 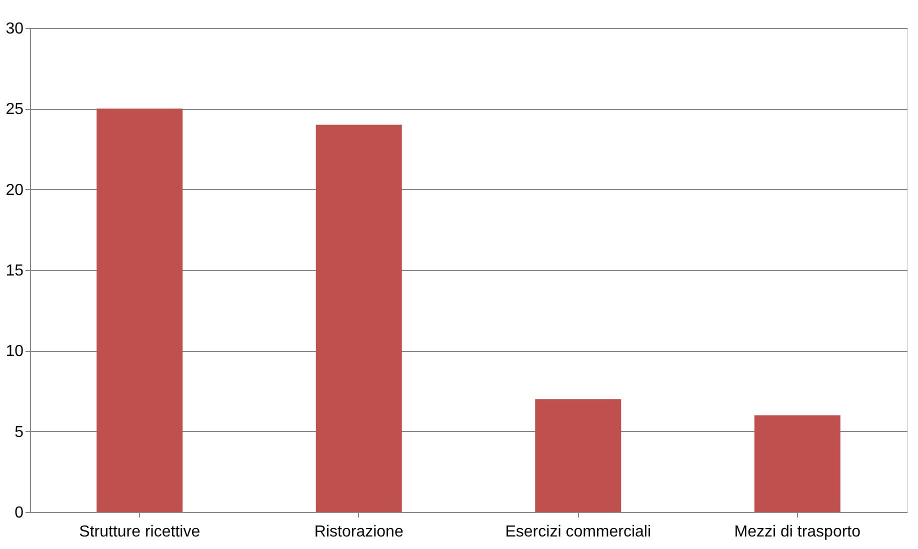 What do you see at coordinates (15, 271) in the screenshot?
I see `y-tick-label: 15` at bounding box center [15, 271].